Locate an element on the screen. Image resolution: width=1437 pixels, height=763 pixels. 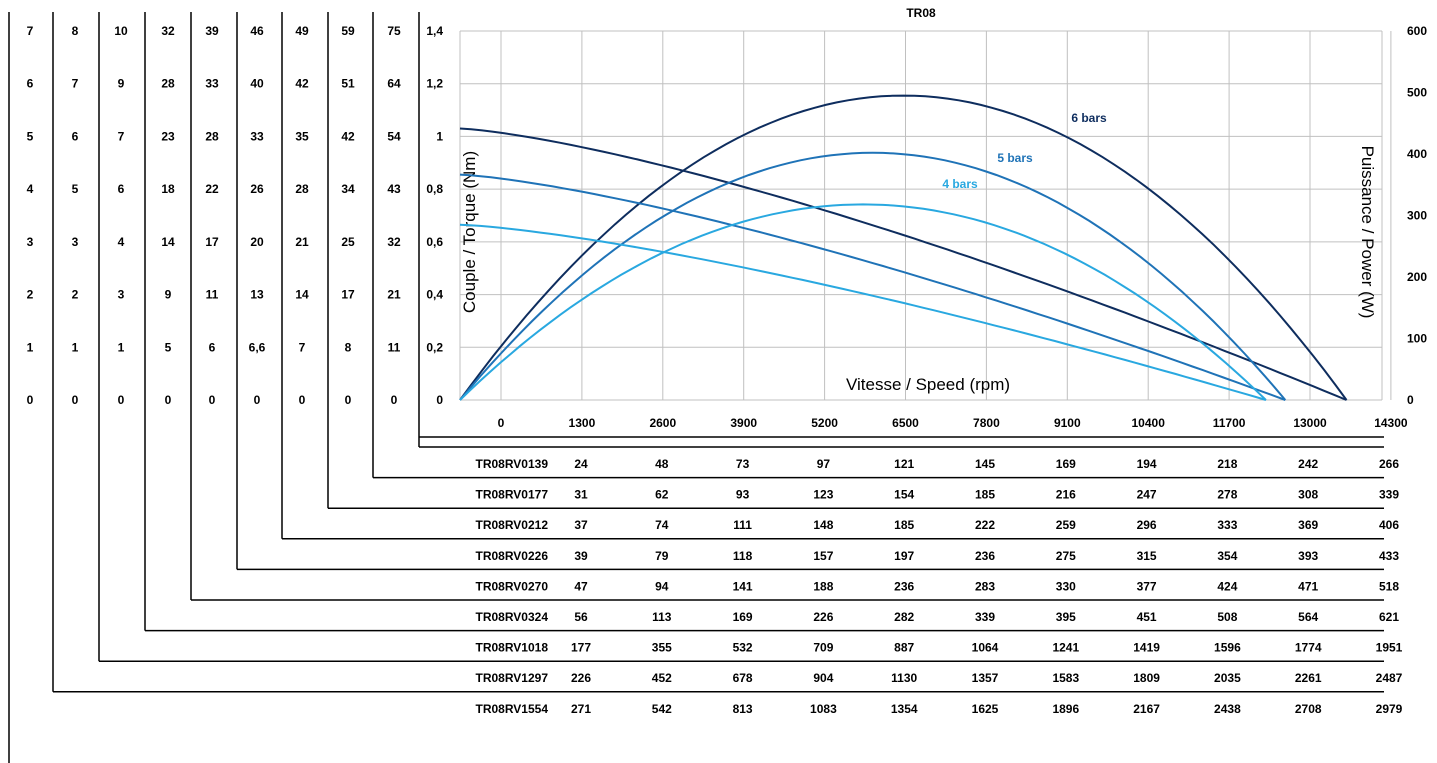
scale-value: 6,6 is located at coordinates (257, 347).